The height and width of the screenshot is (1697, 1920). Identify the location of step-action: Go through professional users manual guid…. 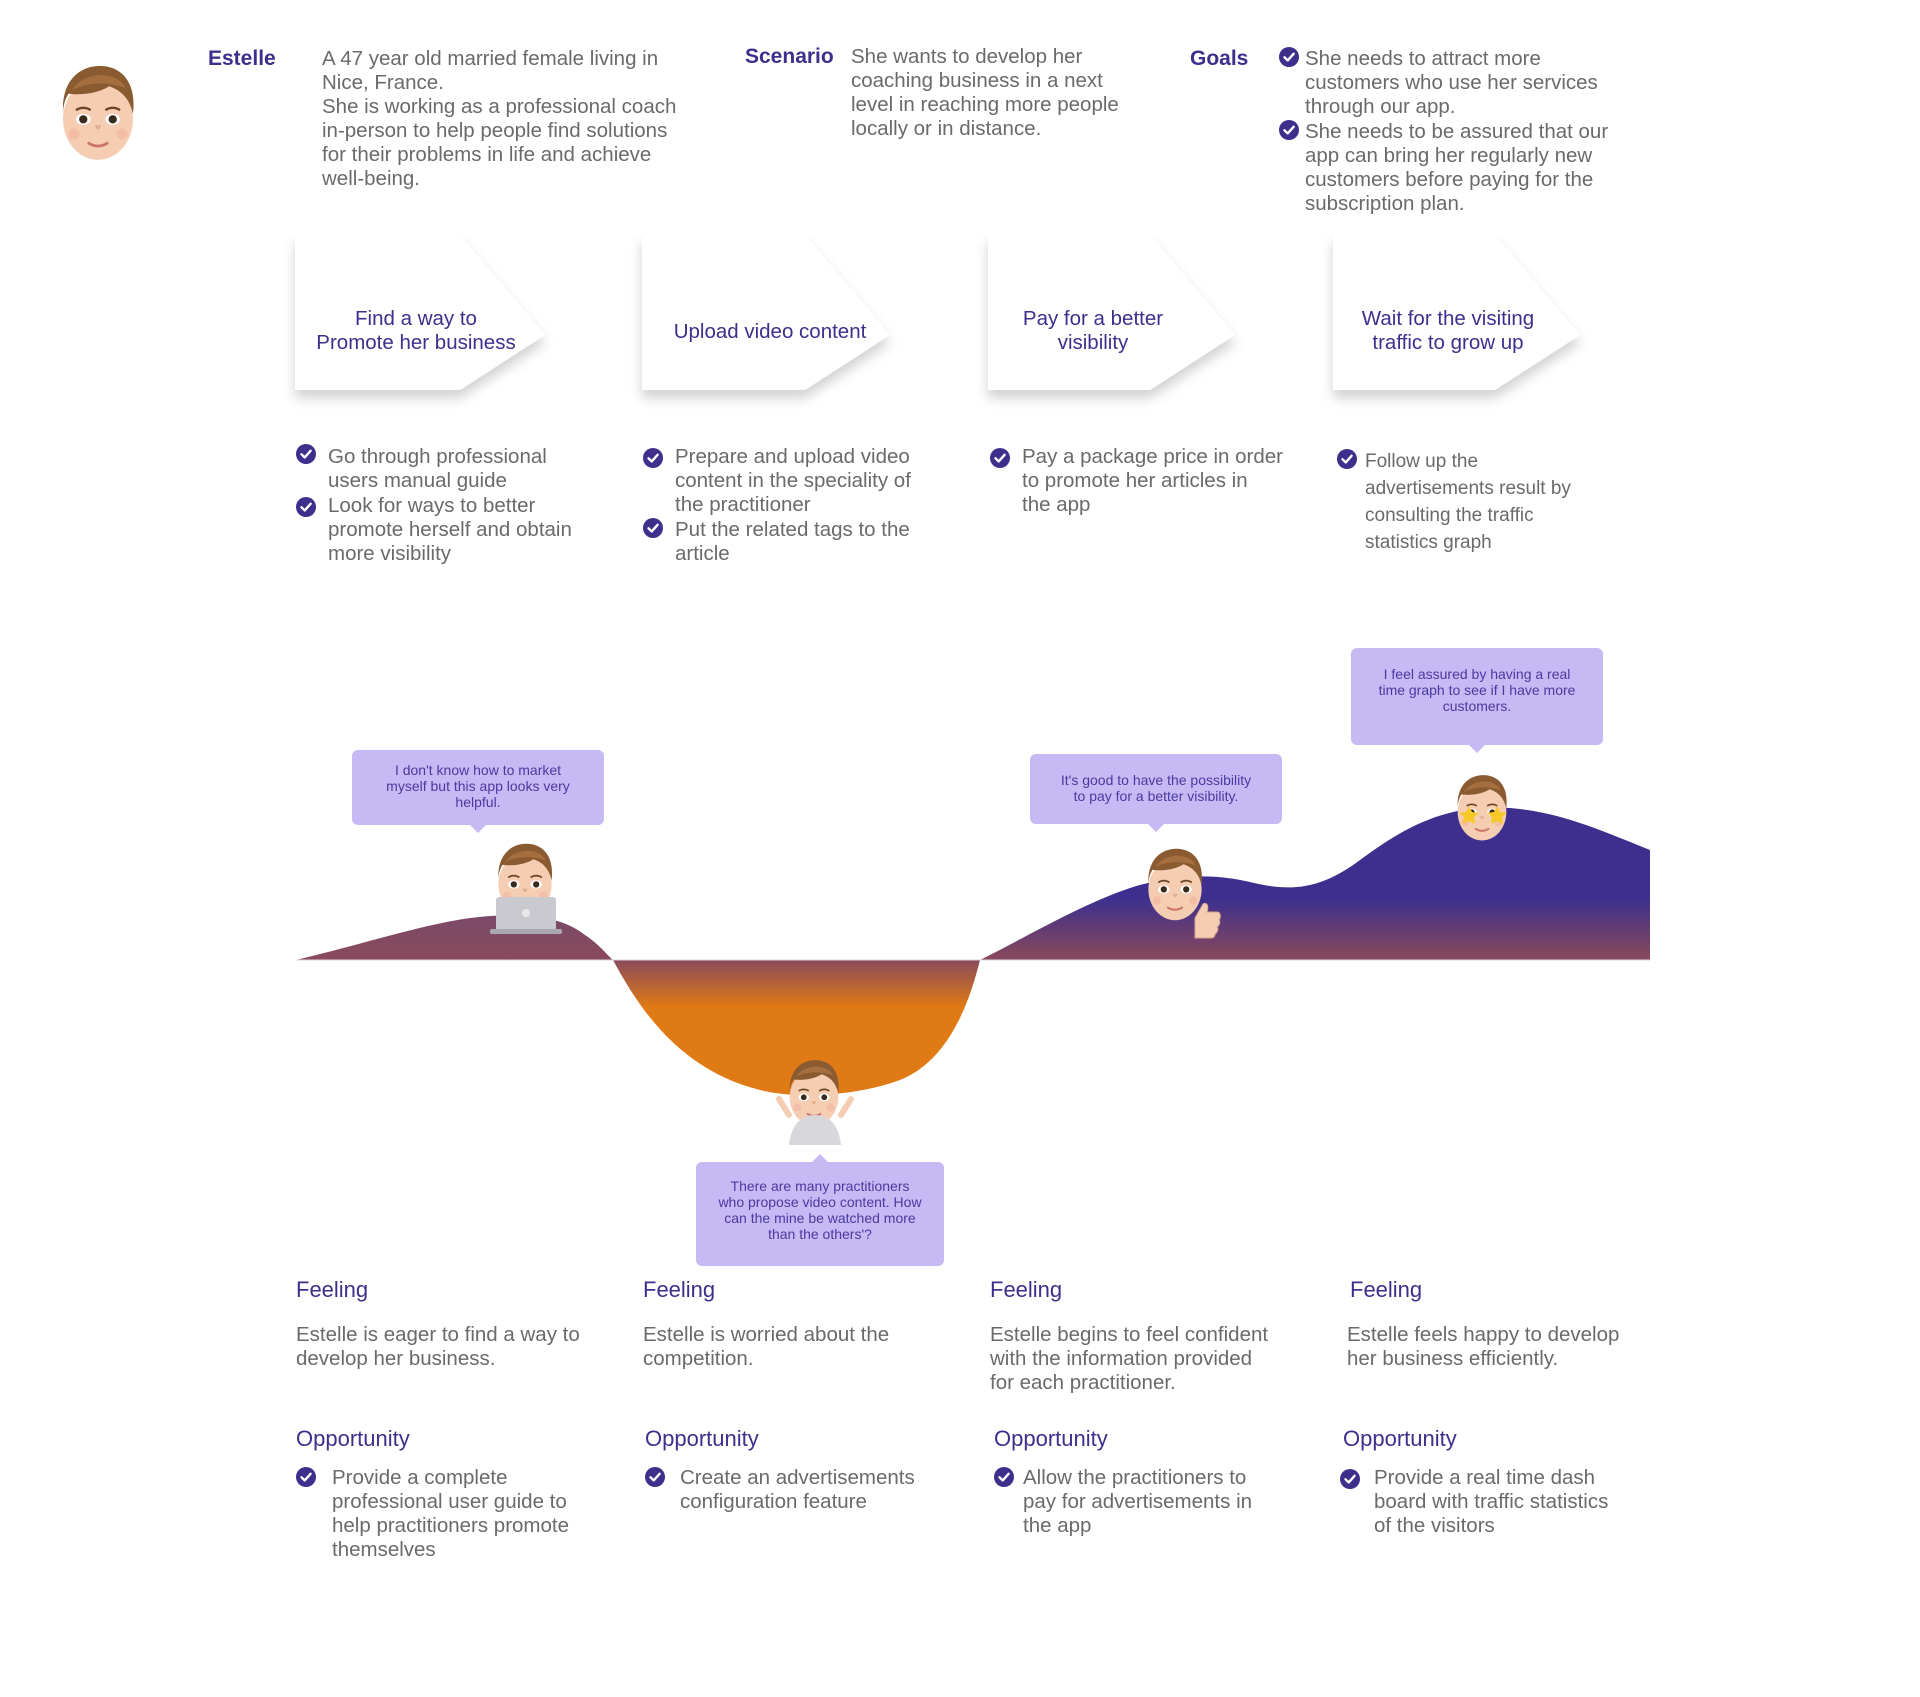
(437, 468).